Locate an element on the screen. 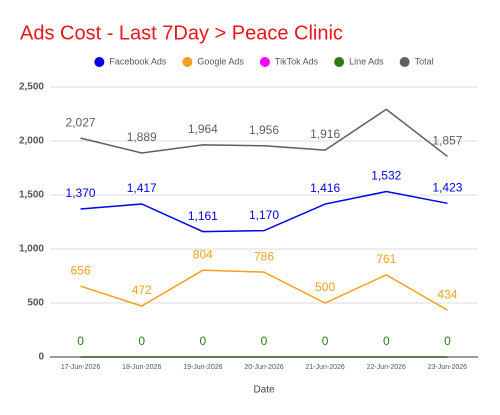  data-label: 1,161 is located at coordinates (203, 216).